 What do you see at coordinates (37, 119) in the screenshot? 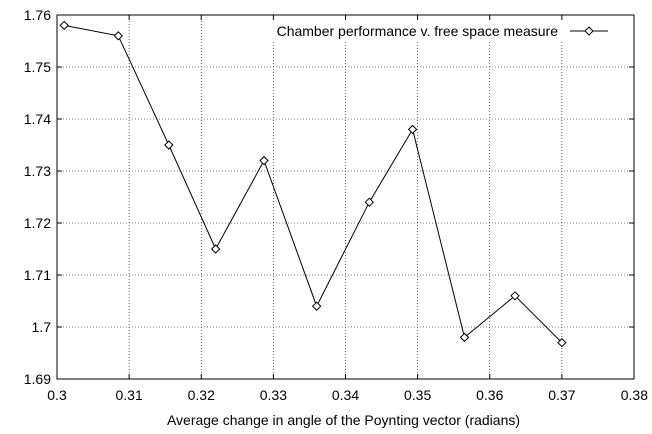
I see `y-tick-label: 1.74` at bounding box center [37, 119].